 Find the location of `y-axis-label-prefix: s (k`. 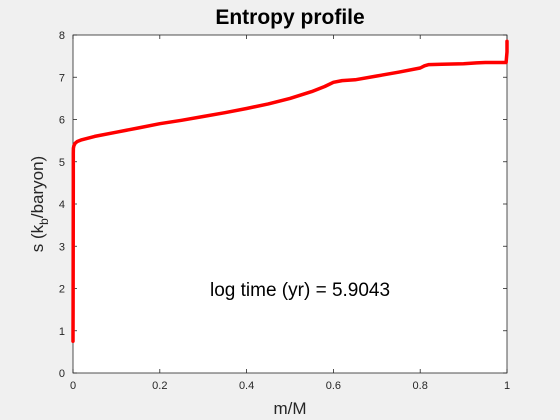

y-axis-label-prefix: s (k is located at coordinates (37, 238).